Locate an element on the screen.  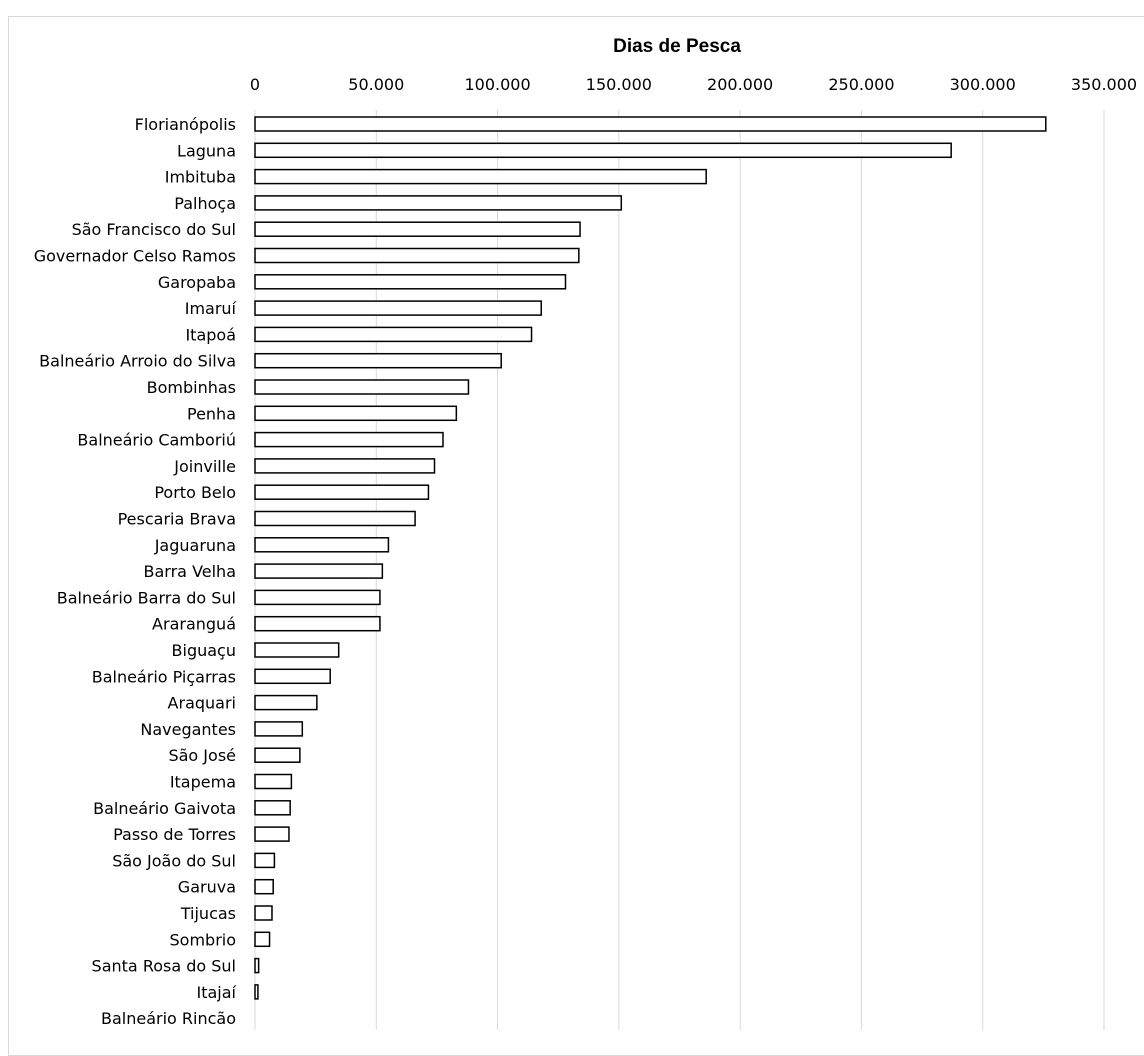
category-label: Governador Celso Ramos is located at coordinates (135, 256).